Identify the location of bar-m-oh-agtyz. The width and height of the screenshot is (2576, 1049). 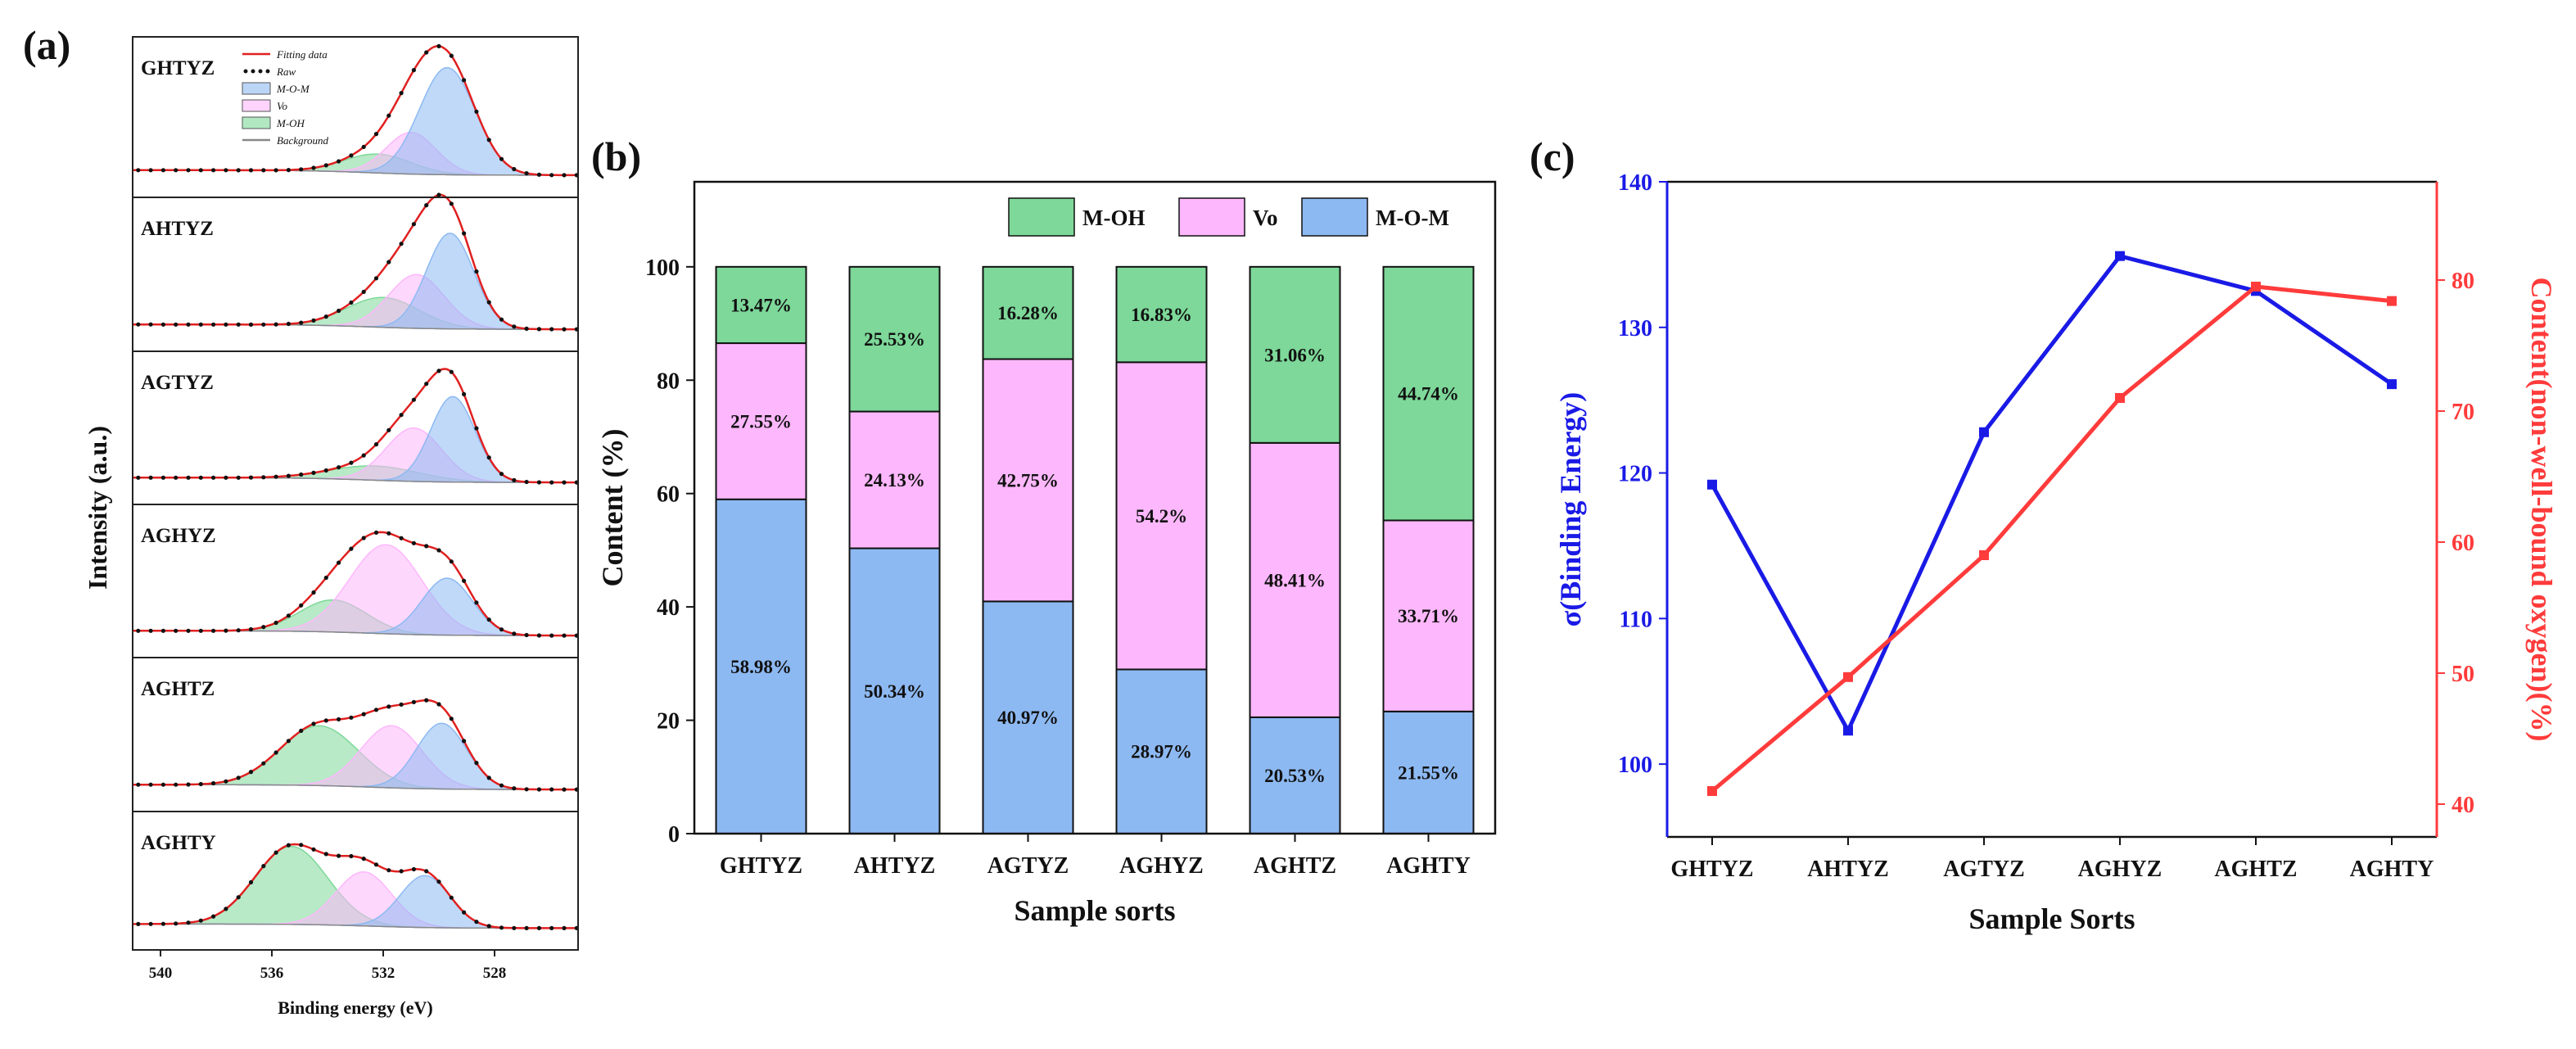
(1028, 312).